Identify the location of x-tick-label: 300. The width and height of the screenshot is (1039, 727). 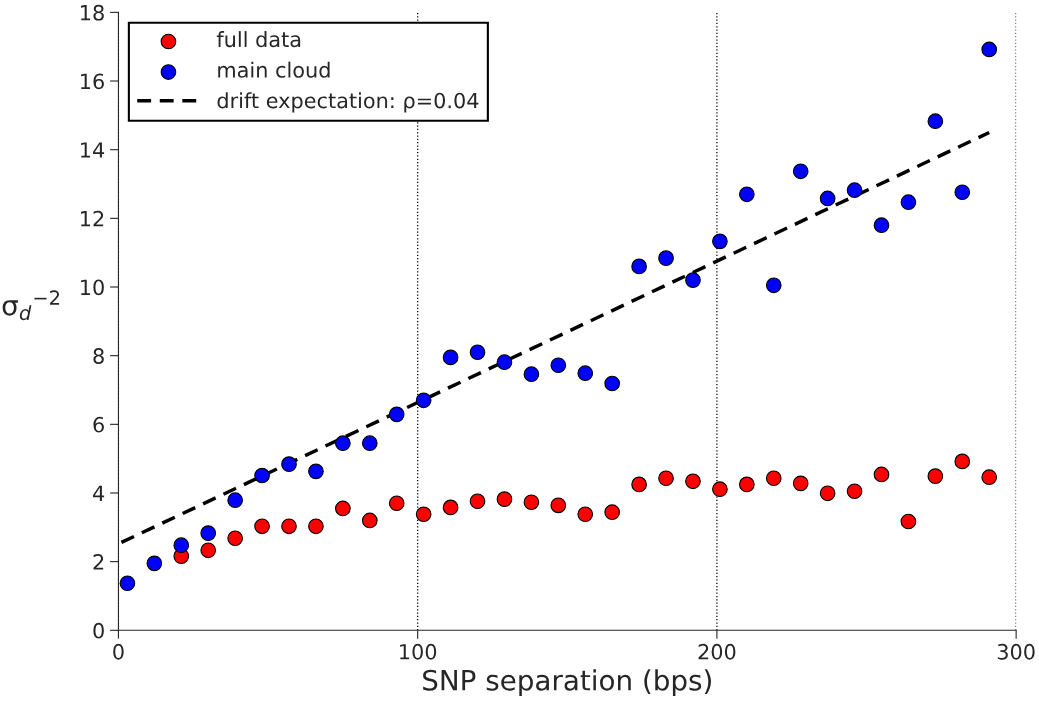
(1016, 651).